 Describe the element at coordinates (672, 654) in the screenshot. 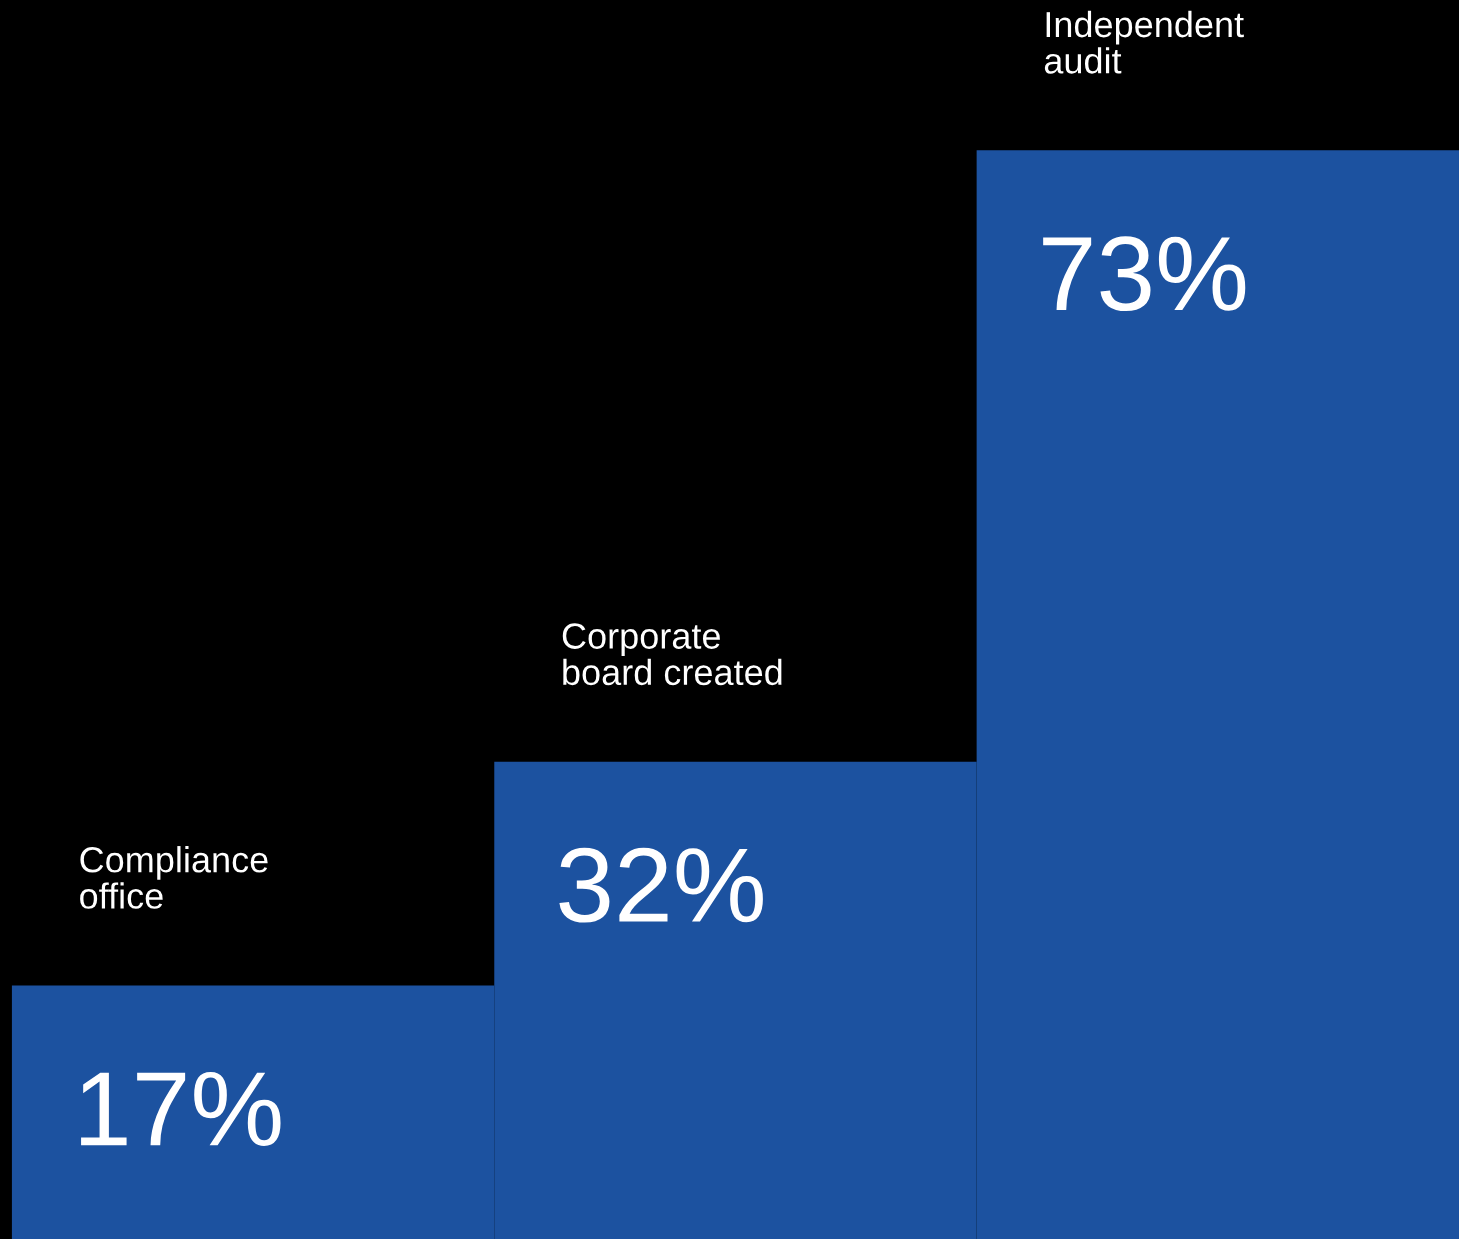

I see `x-tick-label: Corporate board created` at that location.